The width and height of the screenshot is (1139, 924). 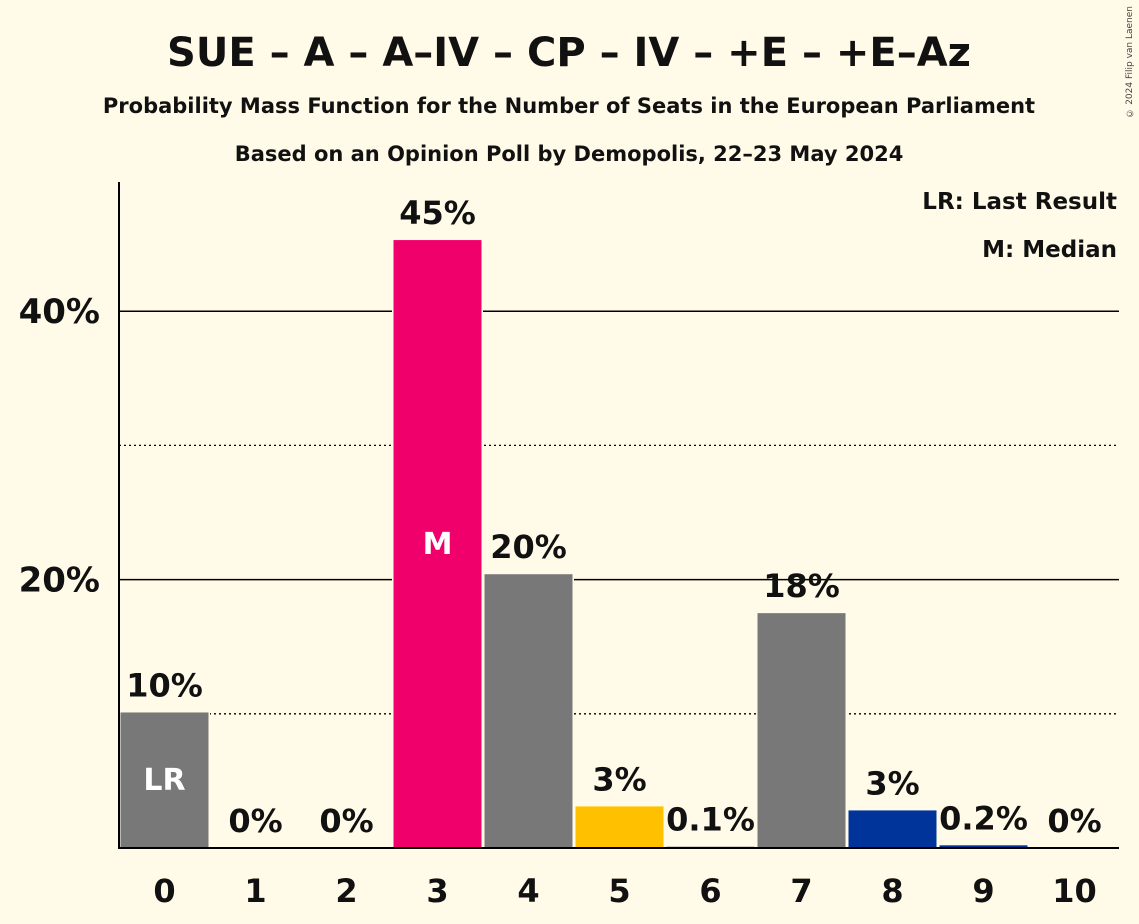 I want to click on value-label-seat-5: 3%, so click(x=619, y=779).